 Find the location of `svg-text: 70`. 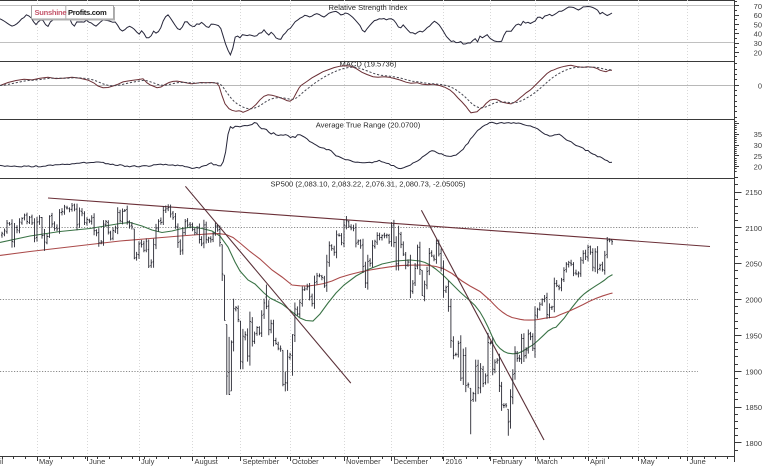

svg-text: 70 is located at coordinates (758, 6).